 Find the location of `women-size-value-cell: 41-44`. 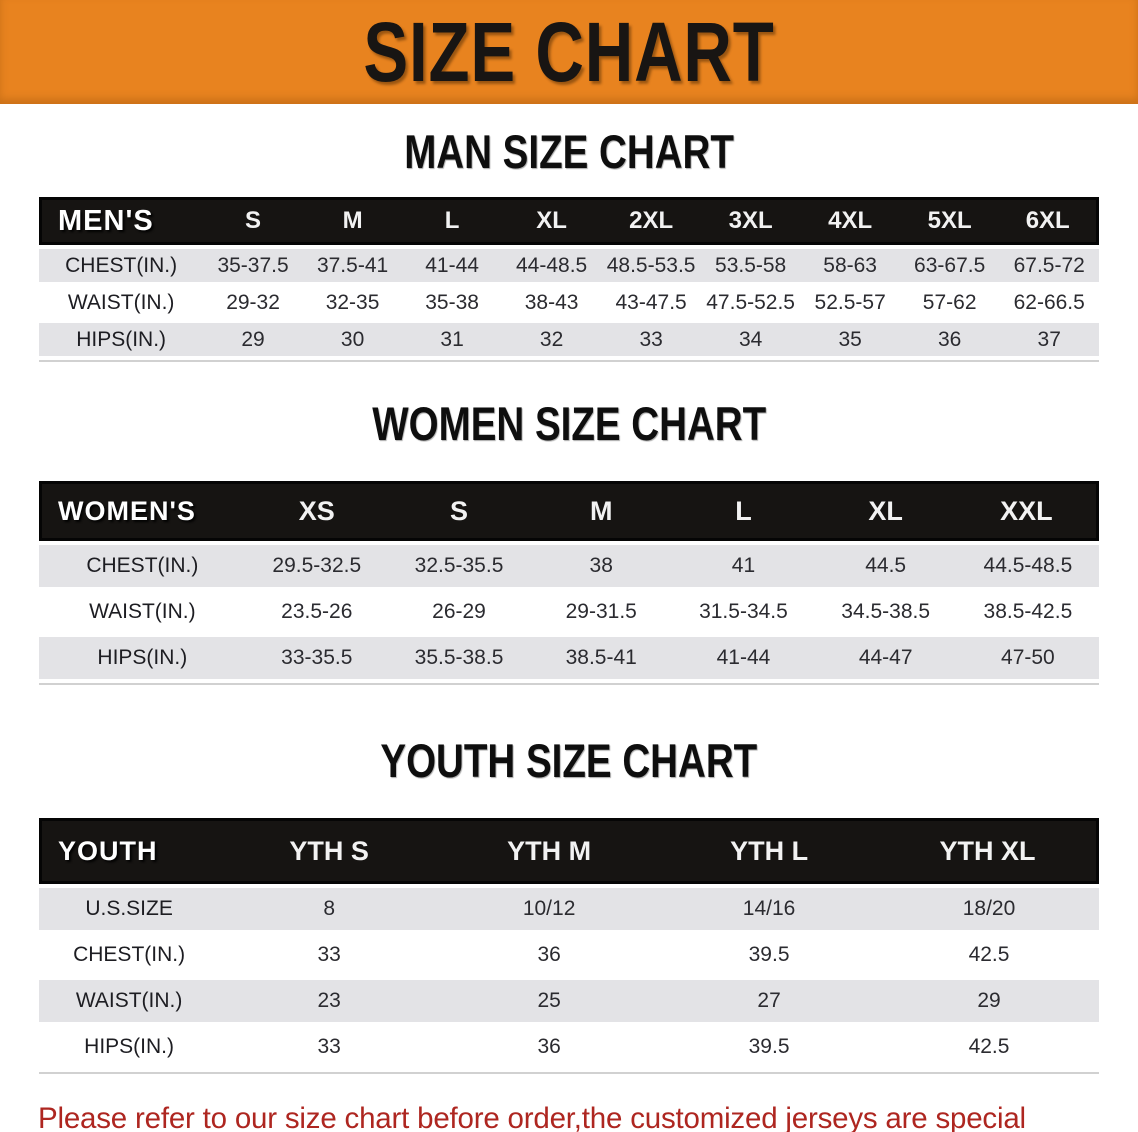

women-size-value-cell: 41-44 is located at coordinates (743, 658).